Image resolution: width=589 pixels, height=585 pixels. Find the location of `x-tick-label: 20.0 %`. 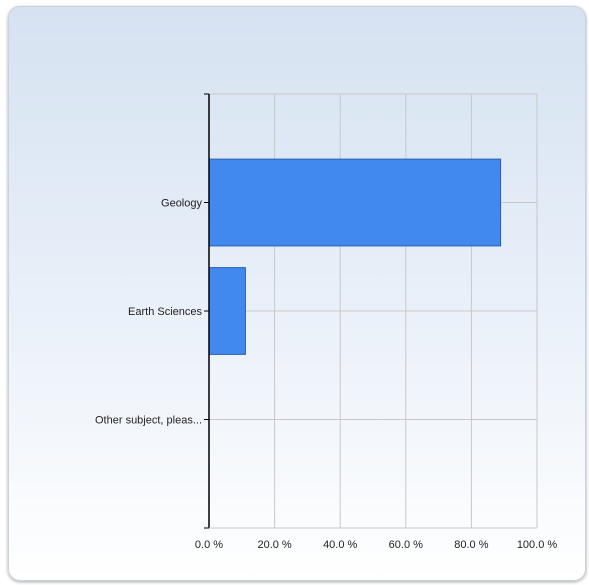

x-tick-label: 20.0 % is located at coordinates (274, 545).